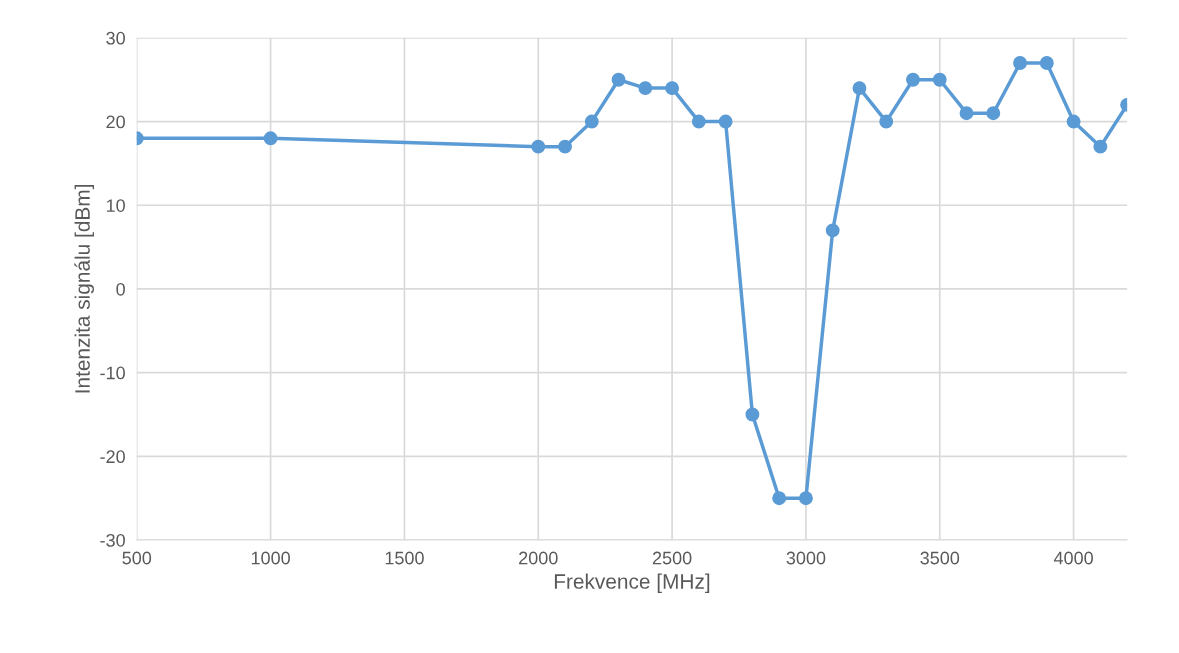 This screenshot has width=1179, height=653. What do you see at coordinates (538, 558) in the screenshot?
I see `x-tick-label: 2000` at bounding box center [538, 558].